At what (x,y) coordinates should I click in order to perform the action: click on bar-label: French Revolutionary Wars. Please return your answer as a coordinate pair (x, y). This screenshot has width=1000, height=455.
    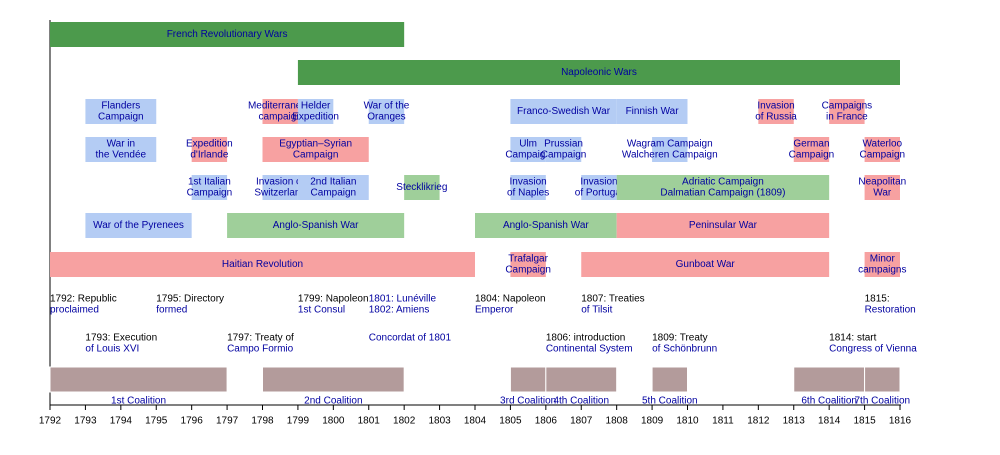
    Looking at the image, I should click on (227, 34).